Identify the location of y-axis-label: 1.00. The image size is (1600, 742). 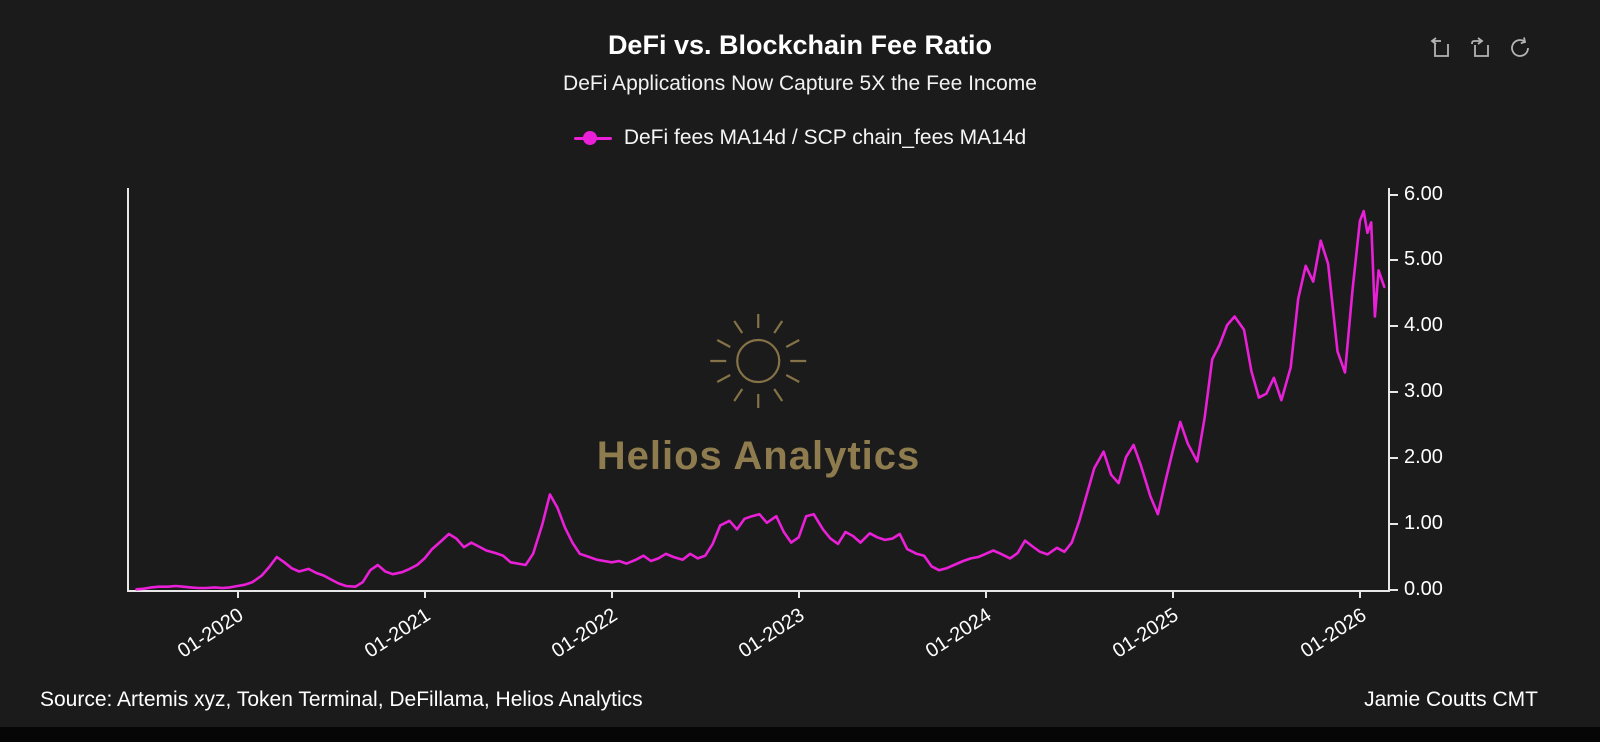
(1423, 523).